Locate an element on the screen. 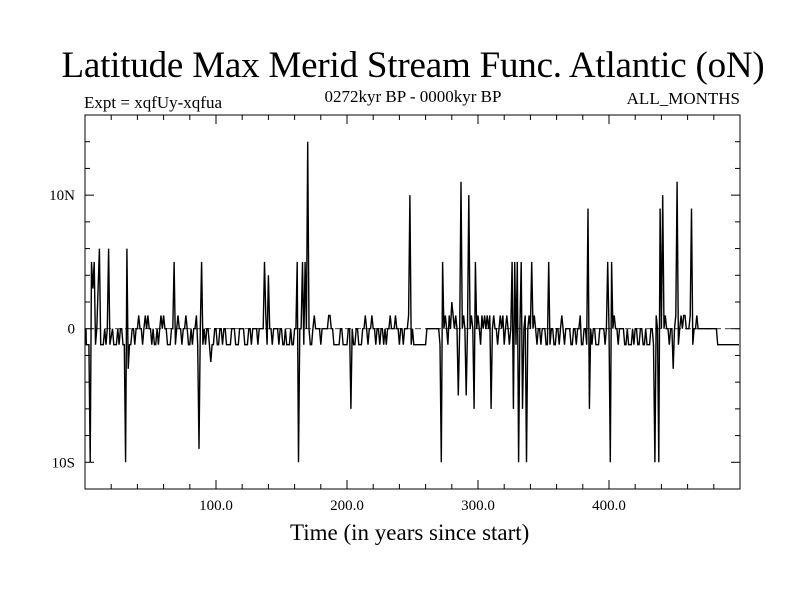 This screenshot has width=800, height=600. y-tick-label: 10N is located at coordinates (62, 196).